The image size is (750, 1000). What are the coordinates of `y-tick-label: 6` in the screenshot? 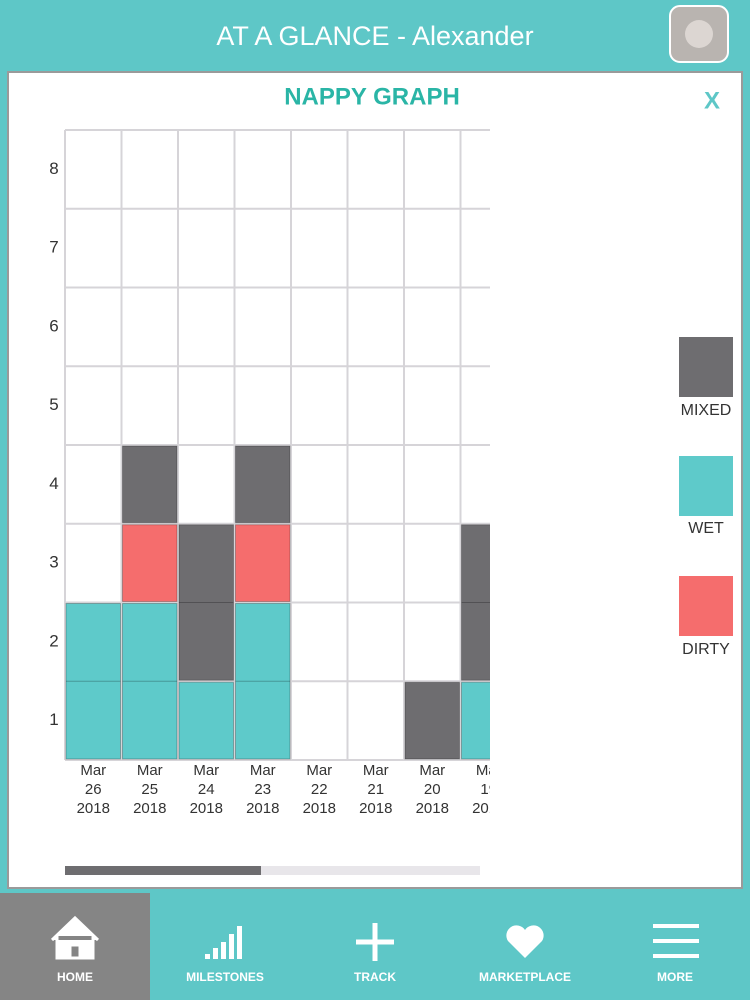 It's located at (53, 325).